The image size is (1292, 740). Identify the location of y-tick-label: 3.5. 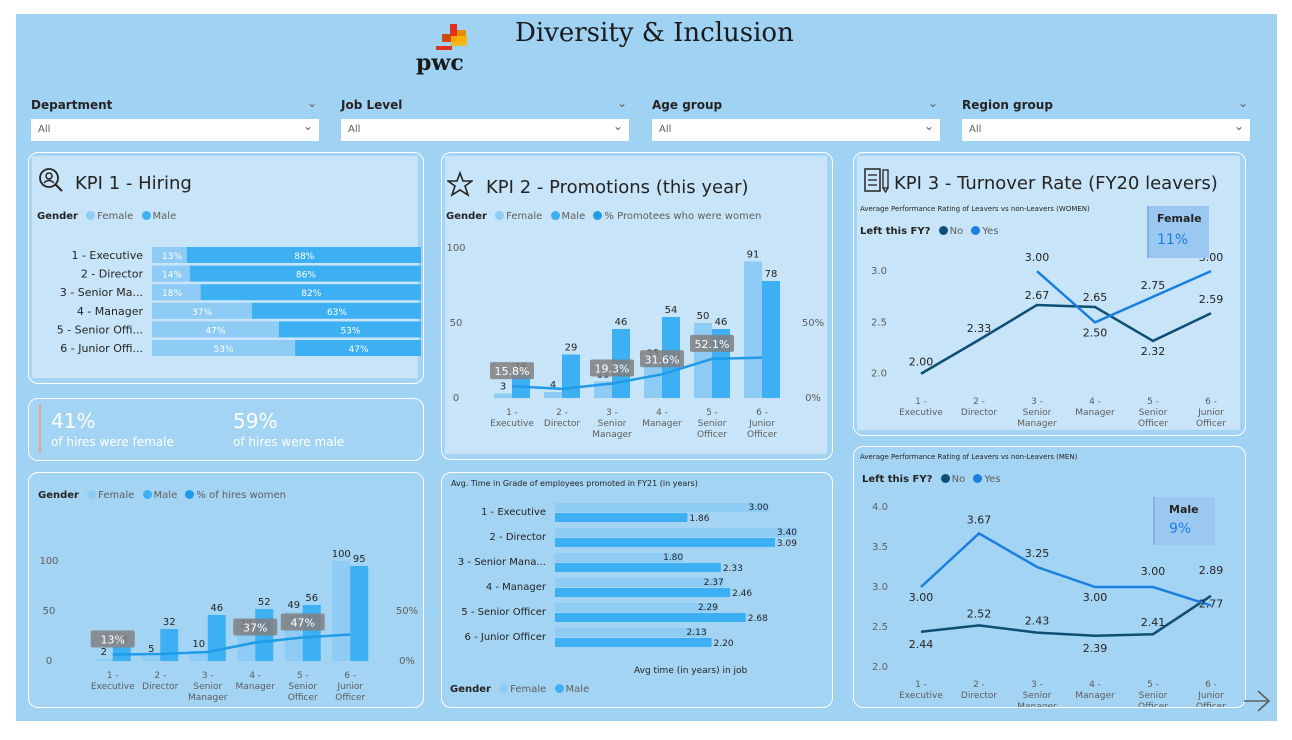
(880, 547).